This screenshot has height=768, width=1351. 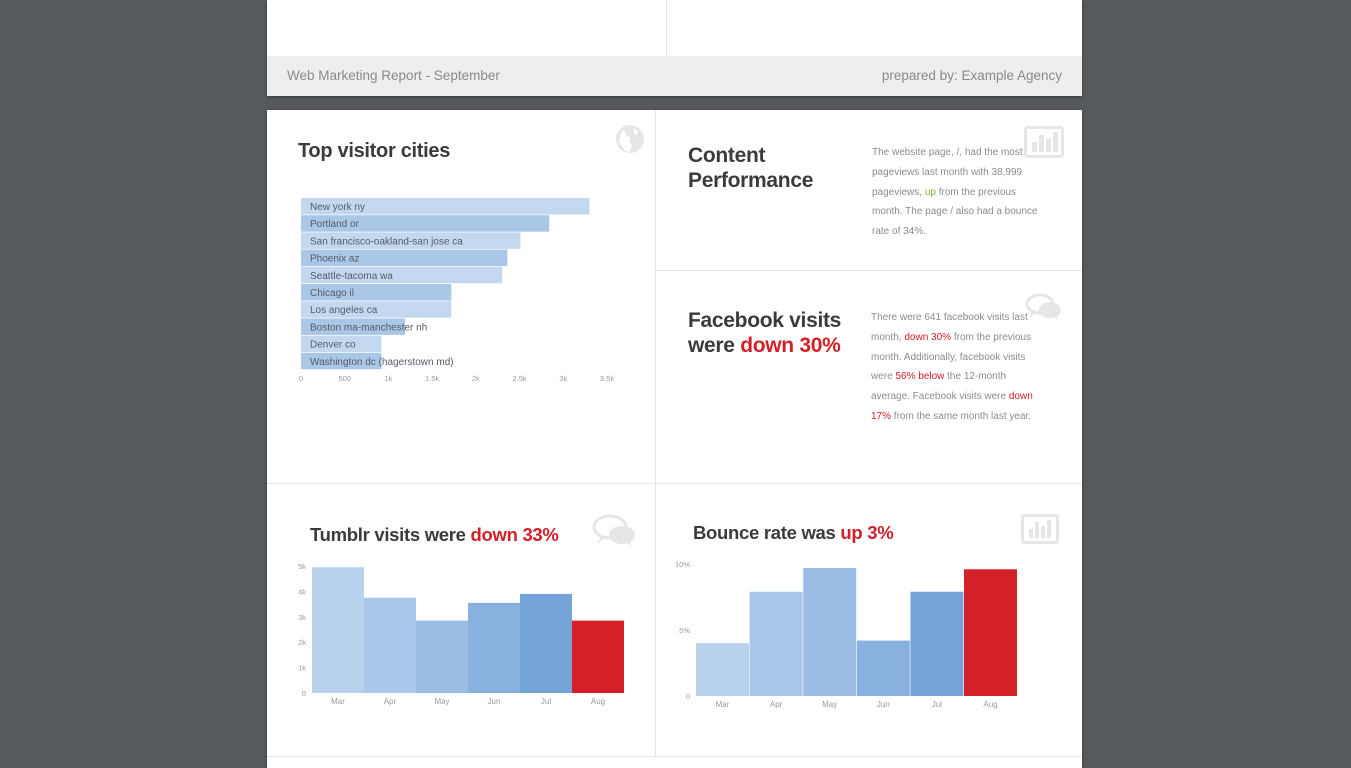 What do you see at coordinates (930, 192) in the screenshot?
I see `content-text-up: up` at bounding box center [930, 192].